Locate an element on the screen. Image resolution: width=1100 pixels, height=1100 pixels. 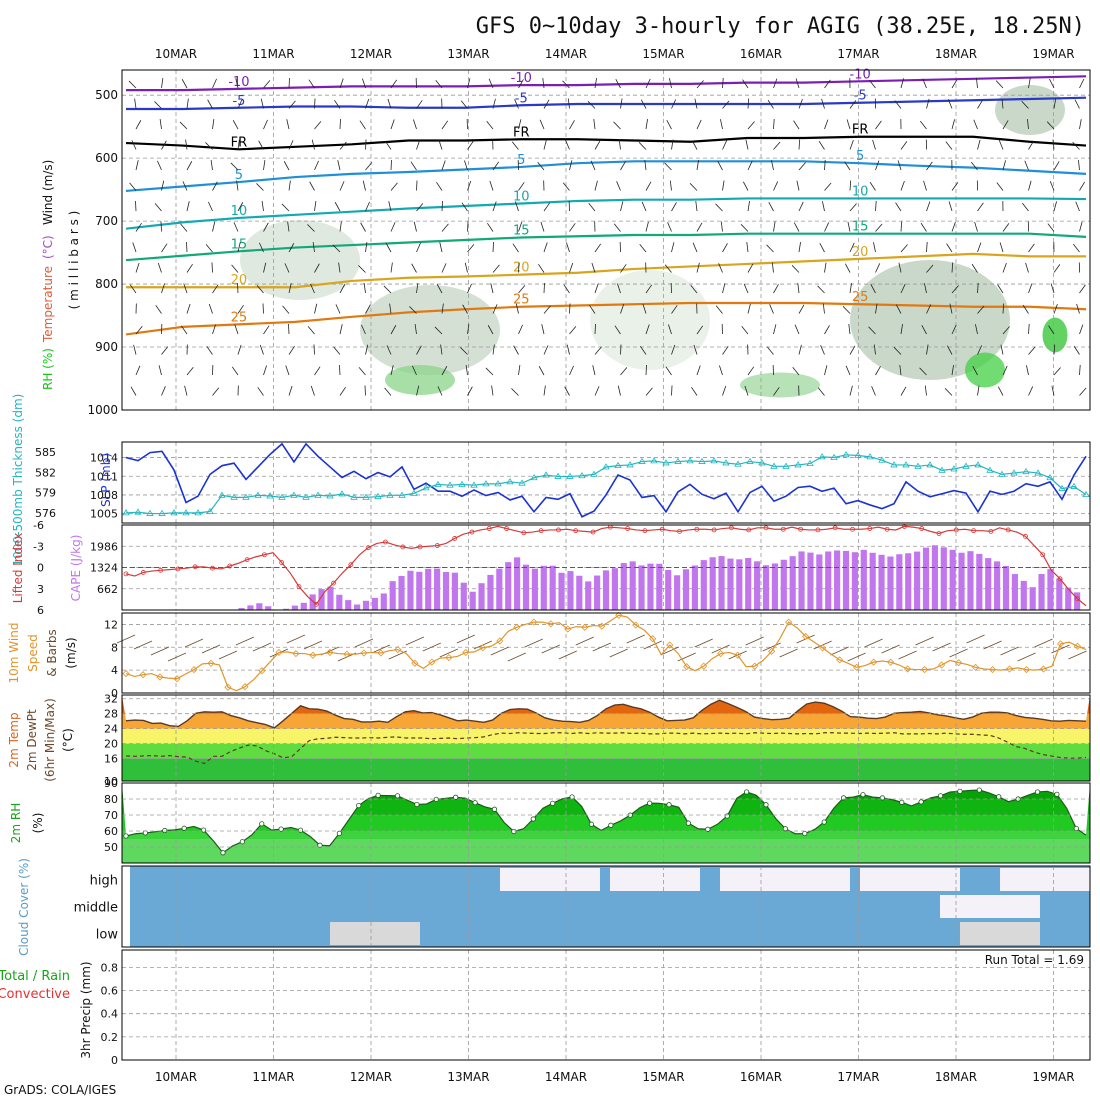
wind-panel: 0 4 8 12 10m Wind Speed & Barbs (m/s) is located at coordinates (548, 655).